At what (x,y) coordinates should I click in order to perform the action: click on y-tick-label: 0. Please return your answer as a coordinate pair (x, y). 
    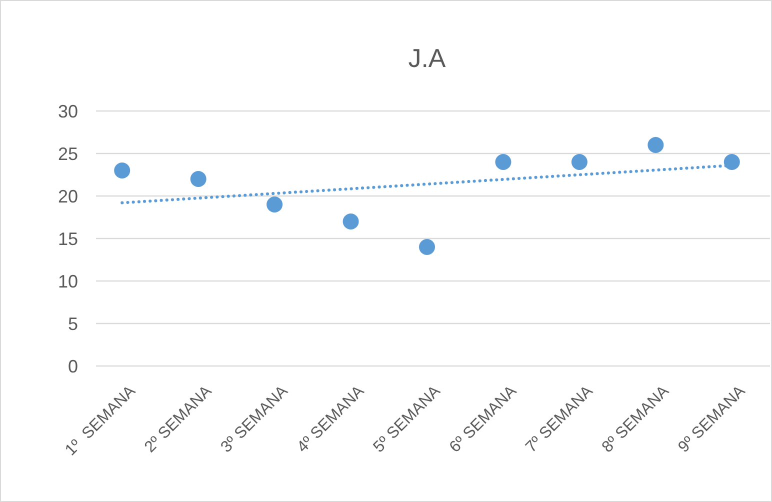
    Looking at the image, I should click on (73, 366).